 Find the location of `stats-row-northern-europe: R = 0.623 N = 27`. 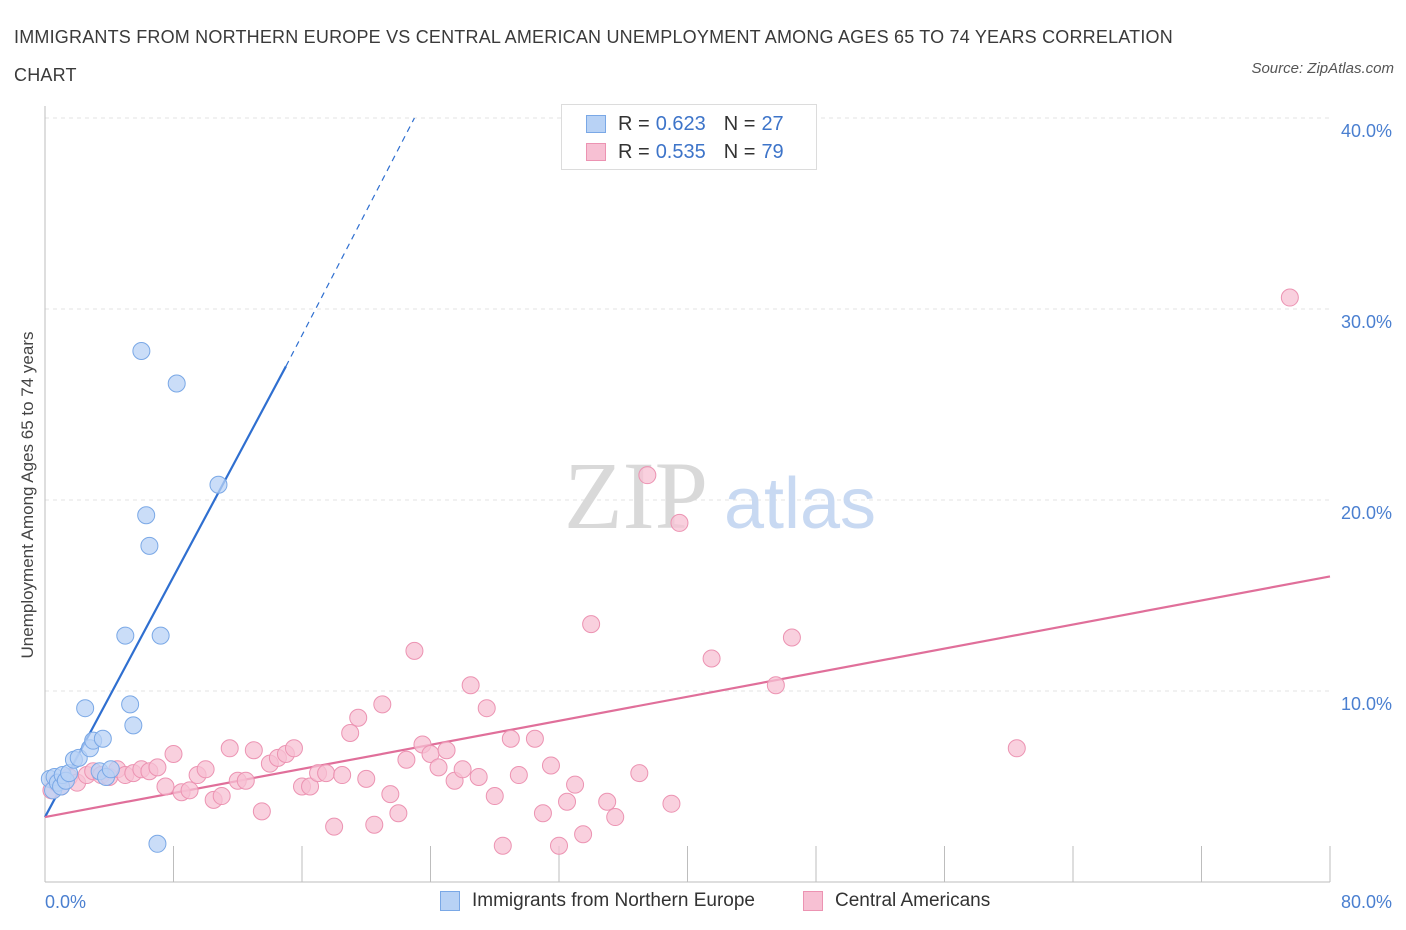

stats-row-northern-europe: R = 0.623 N = 27 is located at coordinates (685, 124).